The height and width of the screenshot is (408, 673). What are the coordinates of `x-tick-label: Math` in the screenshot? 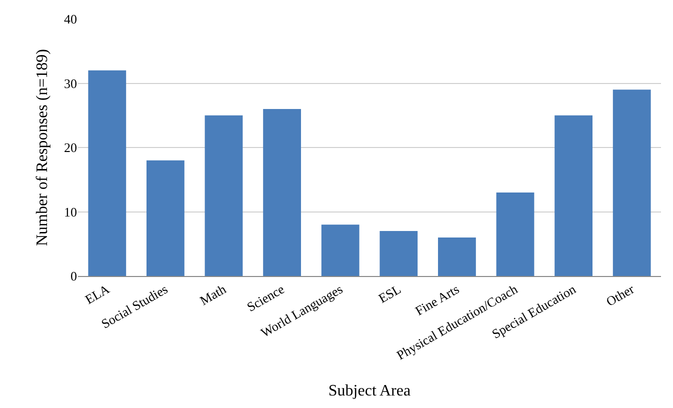 It's located at (213, 294).